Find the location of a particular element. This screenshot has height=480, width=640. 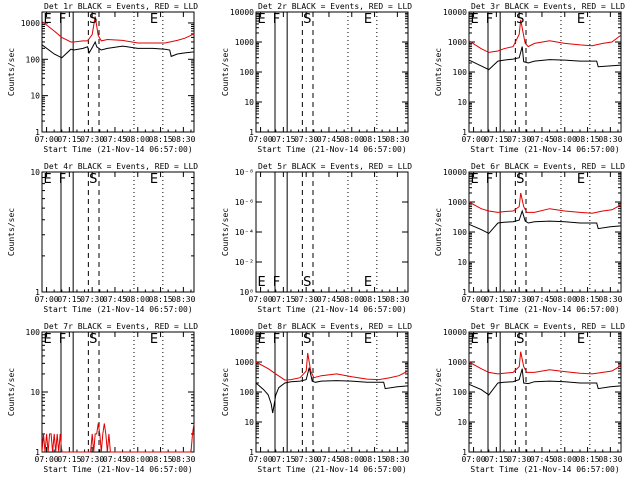

chart-title: Det 2r BLACK = Events, RED = LLD is located at coordinates (335, 6).